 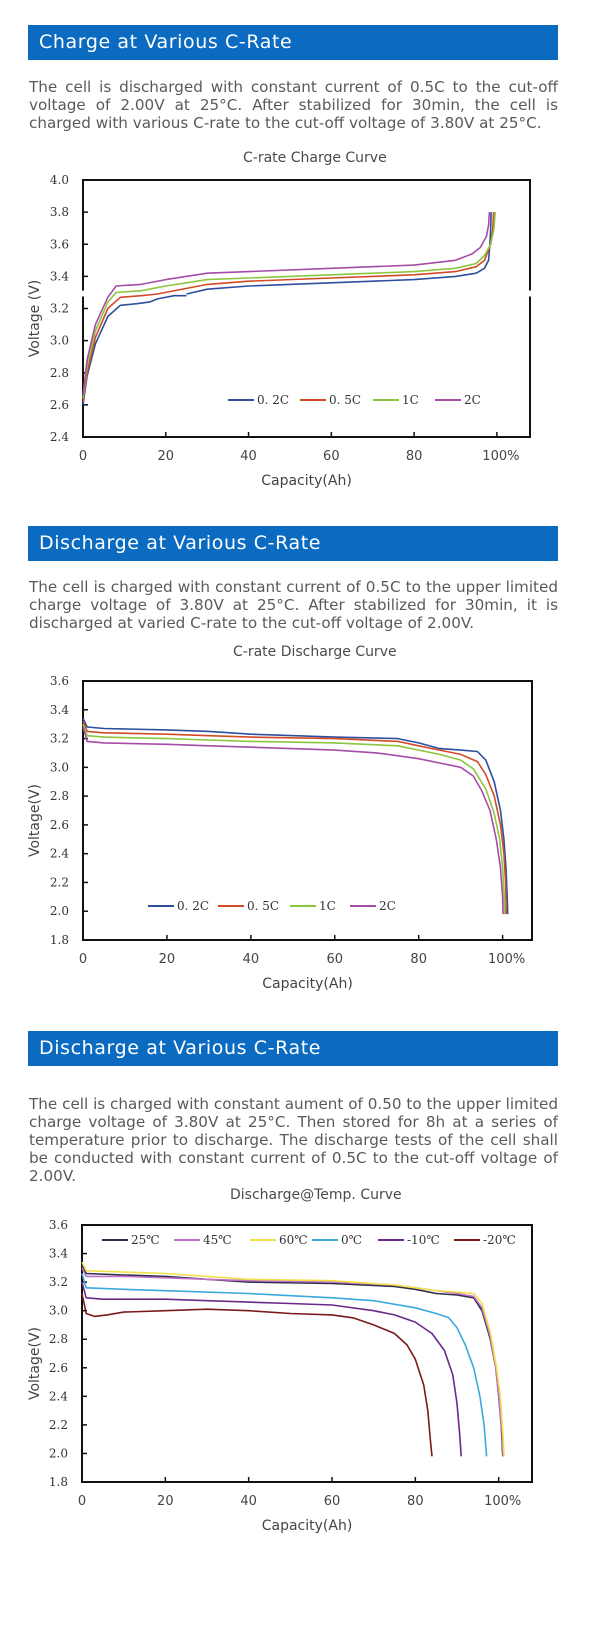 I want to click on section-heading: Charge at Various C-Rate, so click(x=166, y=42).